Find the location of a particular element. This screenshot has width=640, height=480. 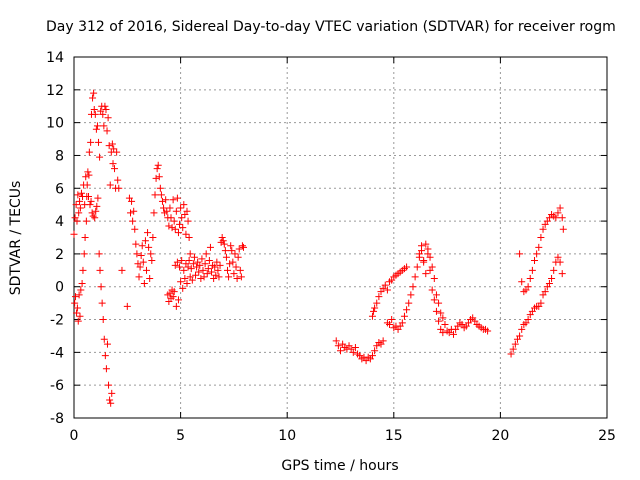

y-tick-label: -4 is located at coordinates (57, 353).